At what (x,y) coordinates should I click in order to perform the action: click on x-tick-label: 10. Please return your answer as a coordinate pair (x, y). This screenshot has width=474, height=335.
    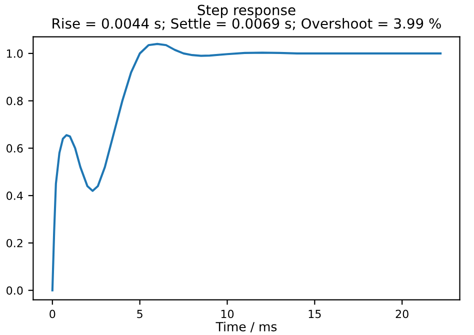
    Looking at the image, I should click on (227, 314).